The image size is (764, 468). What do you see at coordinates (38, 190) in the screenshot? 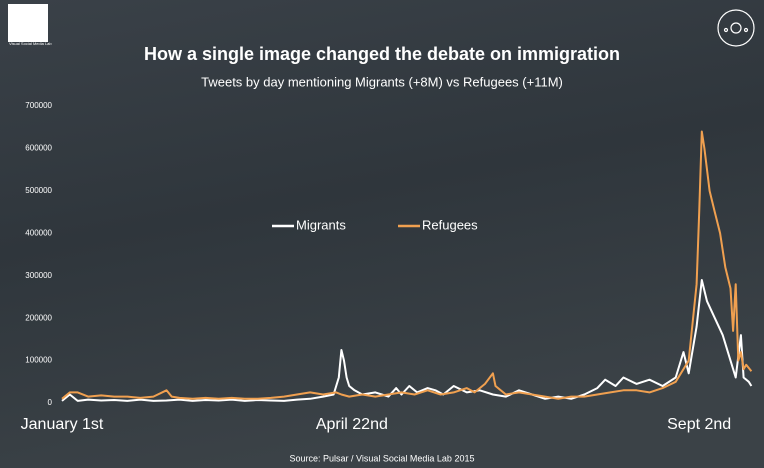
I see `y-tick-label: 500000` at bounding box center [38, 190].